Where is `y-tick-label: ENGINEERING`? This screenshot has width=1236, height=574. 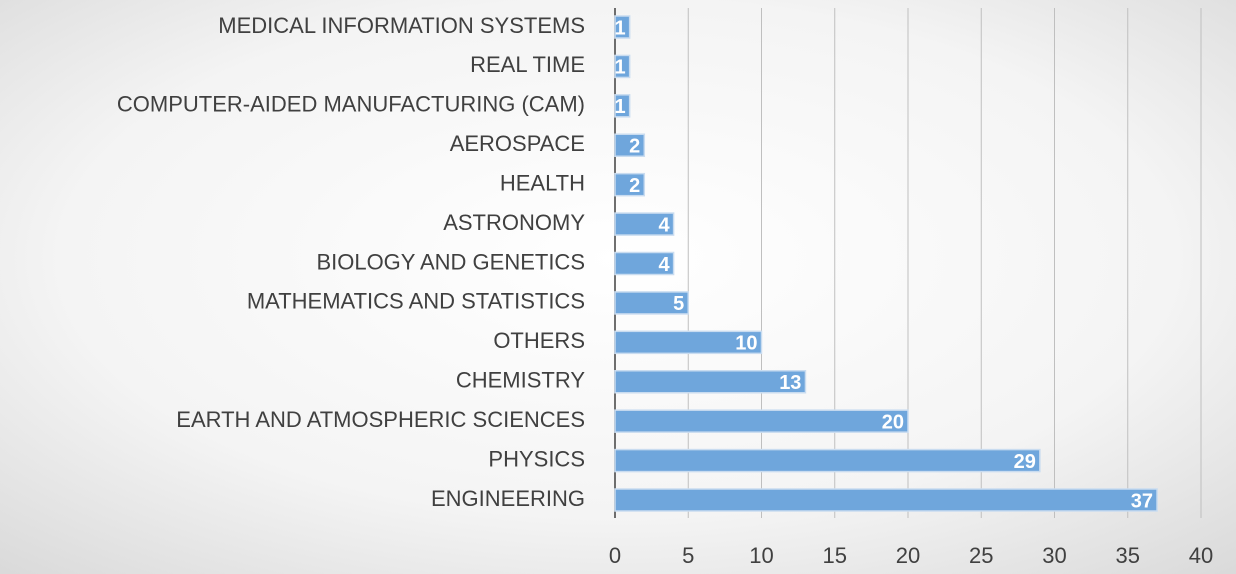 y-tick-label: ENGINEERING is located at coordinates (508, 498).